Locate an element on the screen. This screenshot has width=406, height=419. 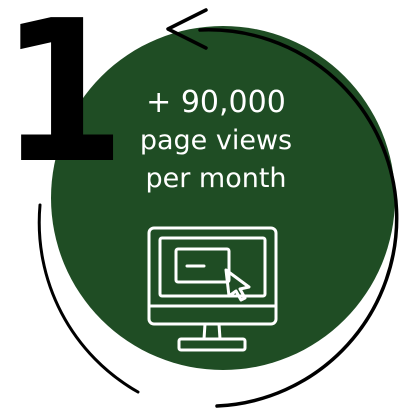
stat-value: + 90,000 is located at coordinates (216, 102).